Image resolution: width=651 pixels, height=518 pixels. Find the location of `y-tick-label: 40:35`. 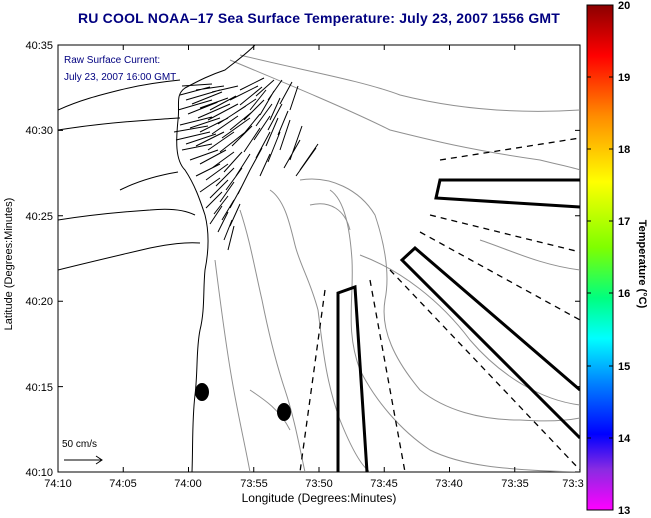

y-tick-label: 40:35 is located at coordinates (39, 46).